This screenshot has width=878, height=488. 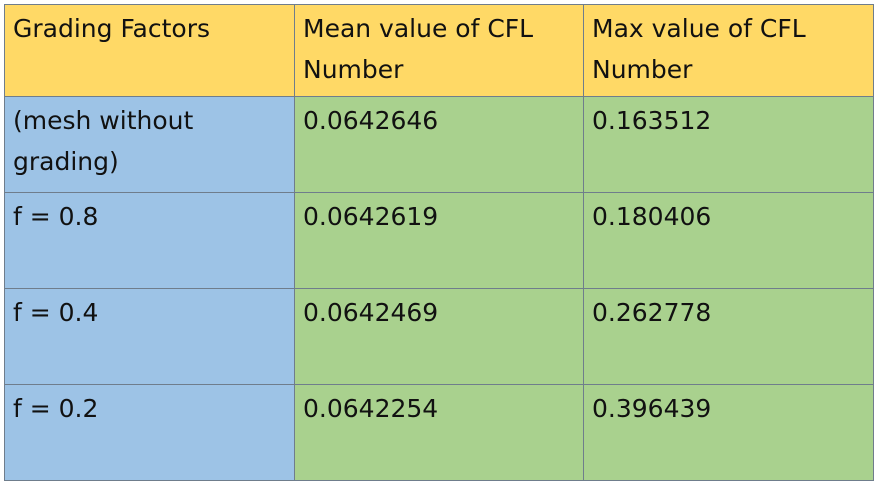 I want to click on grading-factor-cell: f = 0.8, so click(x=149, y=240).